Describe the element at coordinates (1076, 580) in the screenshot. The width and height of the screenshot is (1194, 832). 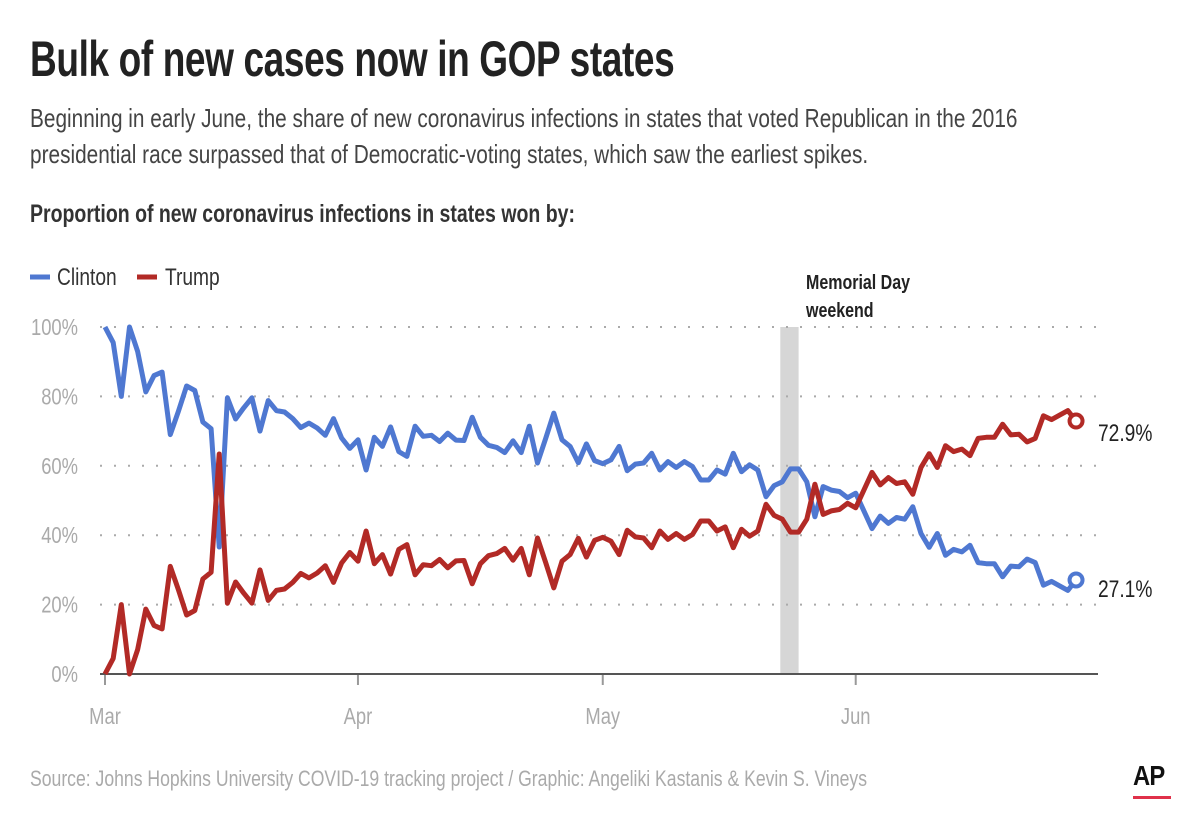
I see `end-marker-clinton` at that location.